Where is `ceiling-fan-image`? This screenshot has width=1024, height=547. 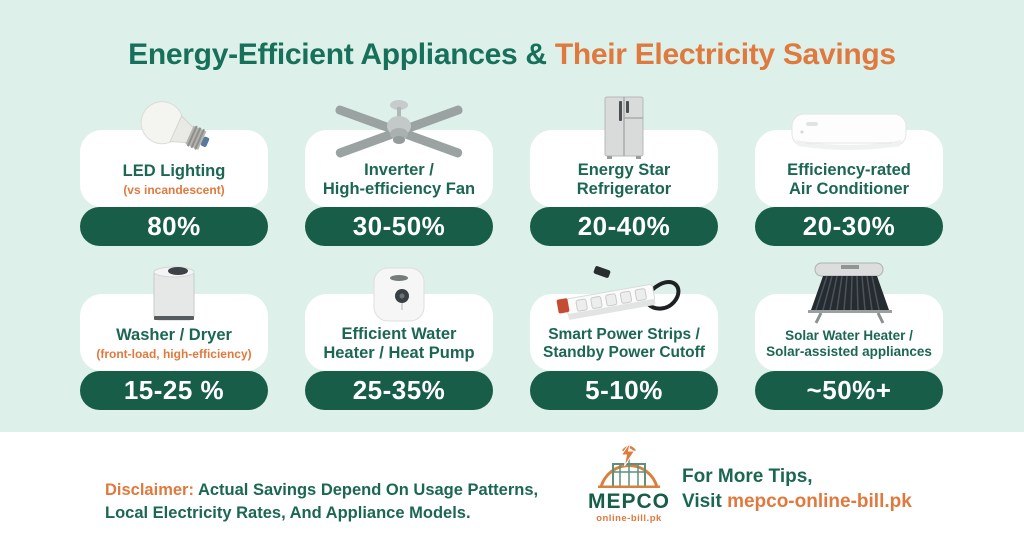 ceiling-fan-image is located at coordinates (399, 129).